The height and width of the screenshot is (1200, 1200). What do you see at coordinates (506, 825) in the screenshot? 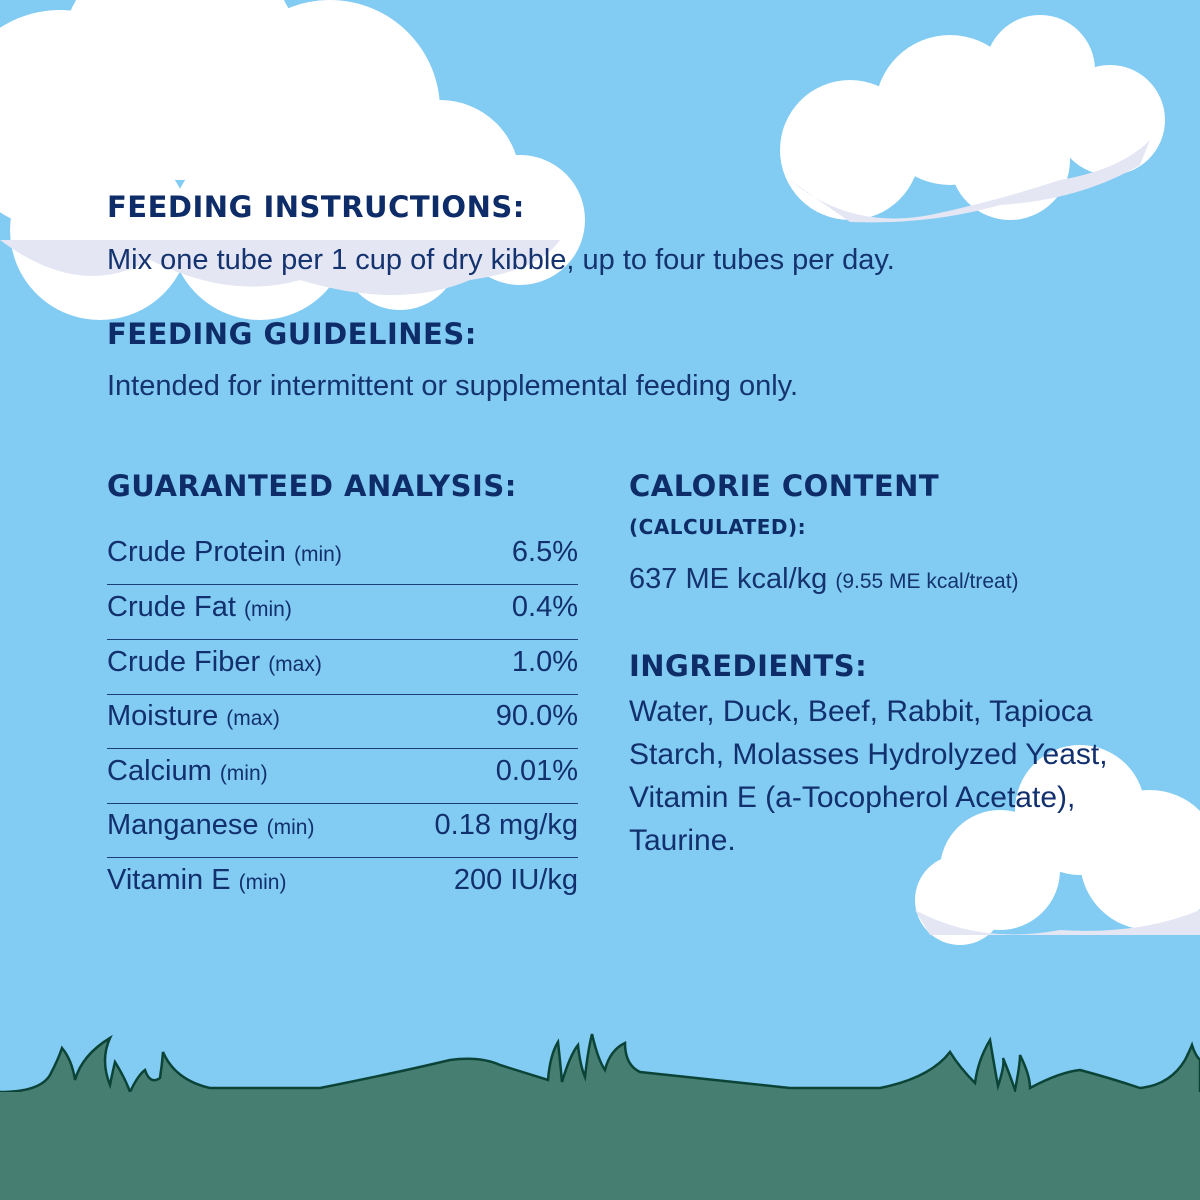
I see `nutrient-value: 0.18 mg/kg` at bounding box center [506, 825].